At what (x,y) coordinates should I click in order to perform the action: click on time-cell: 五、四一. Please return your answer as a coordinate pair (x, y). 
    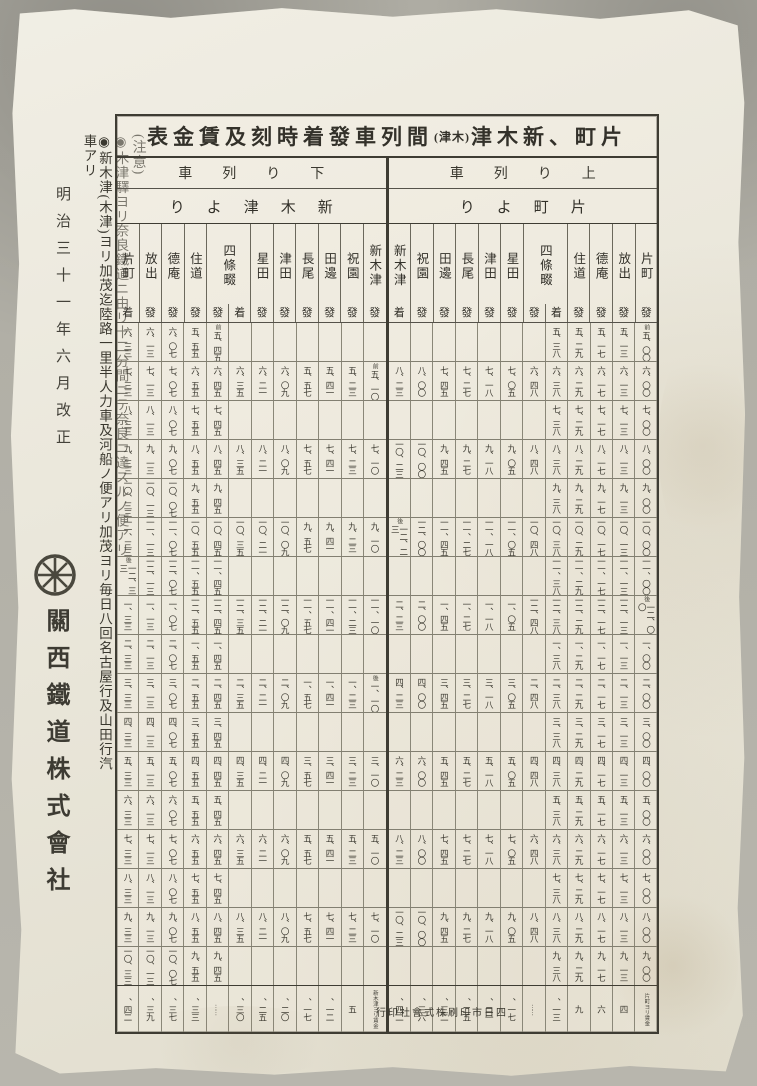
    Looking at the image, I should click on (329, 381).